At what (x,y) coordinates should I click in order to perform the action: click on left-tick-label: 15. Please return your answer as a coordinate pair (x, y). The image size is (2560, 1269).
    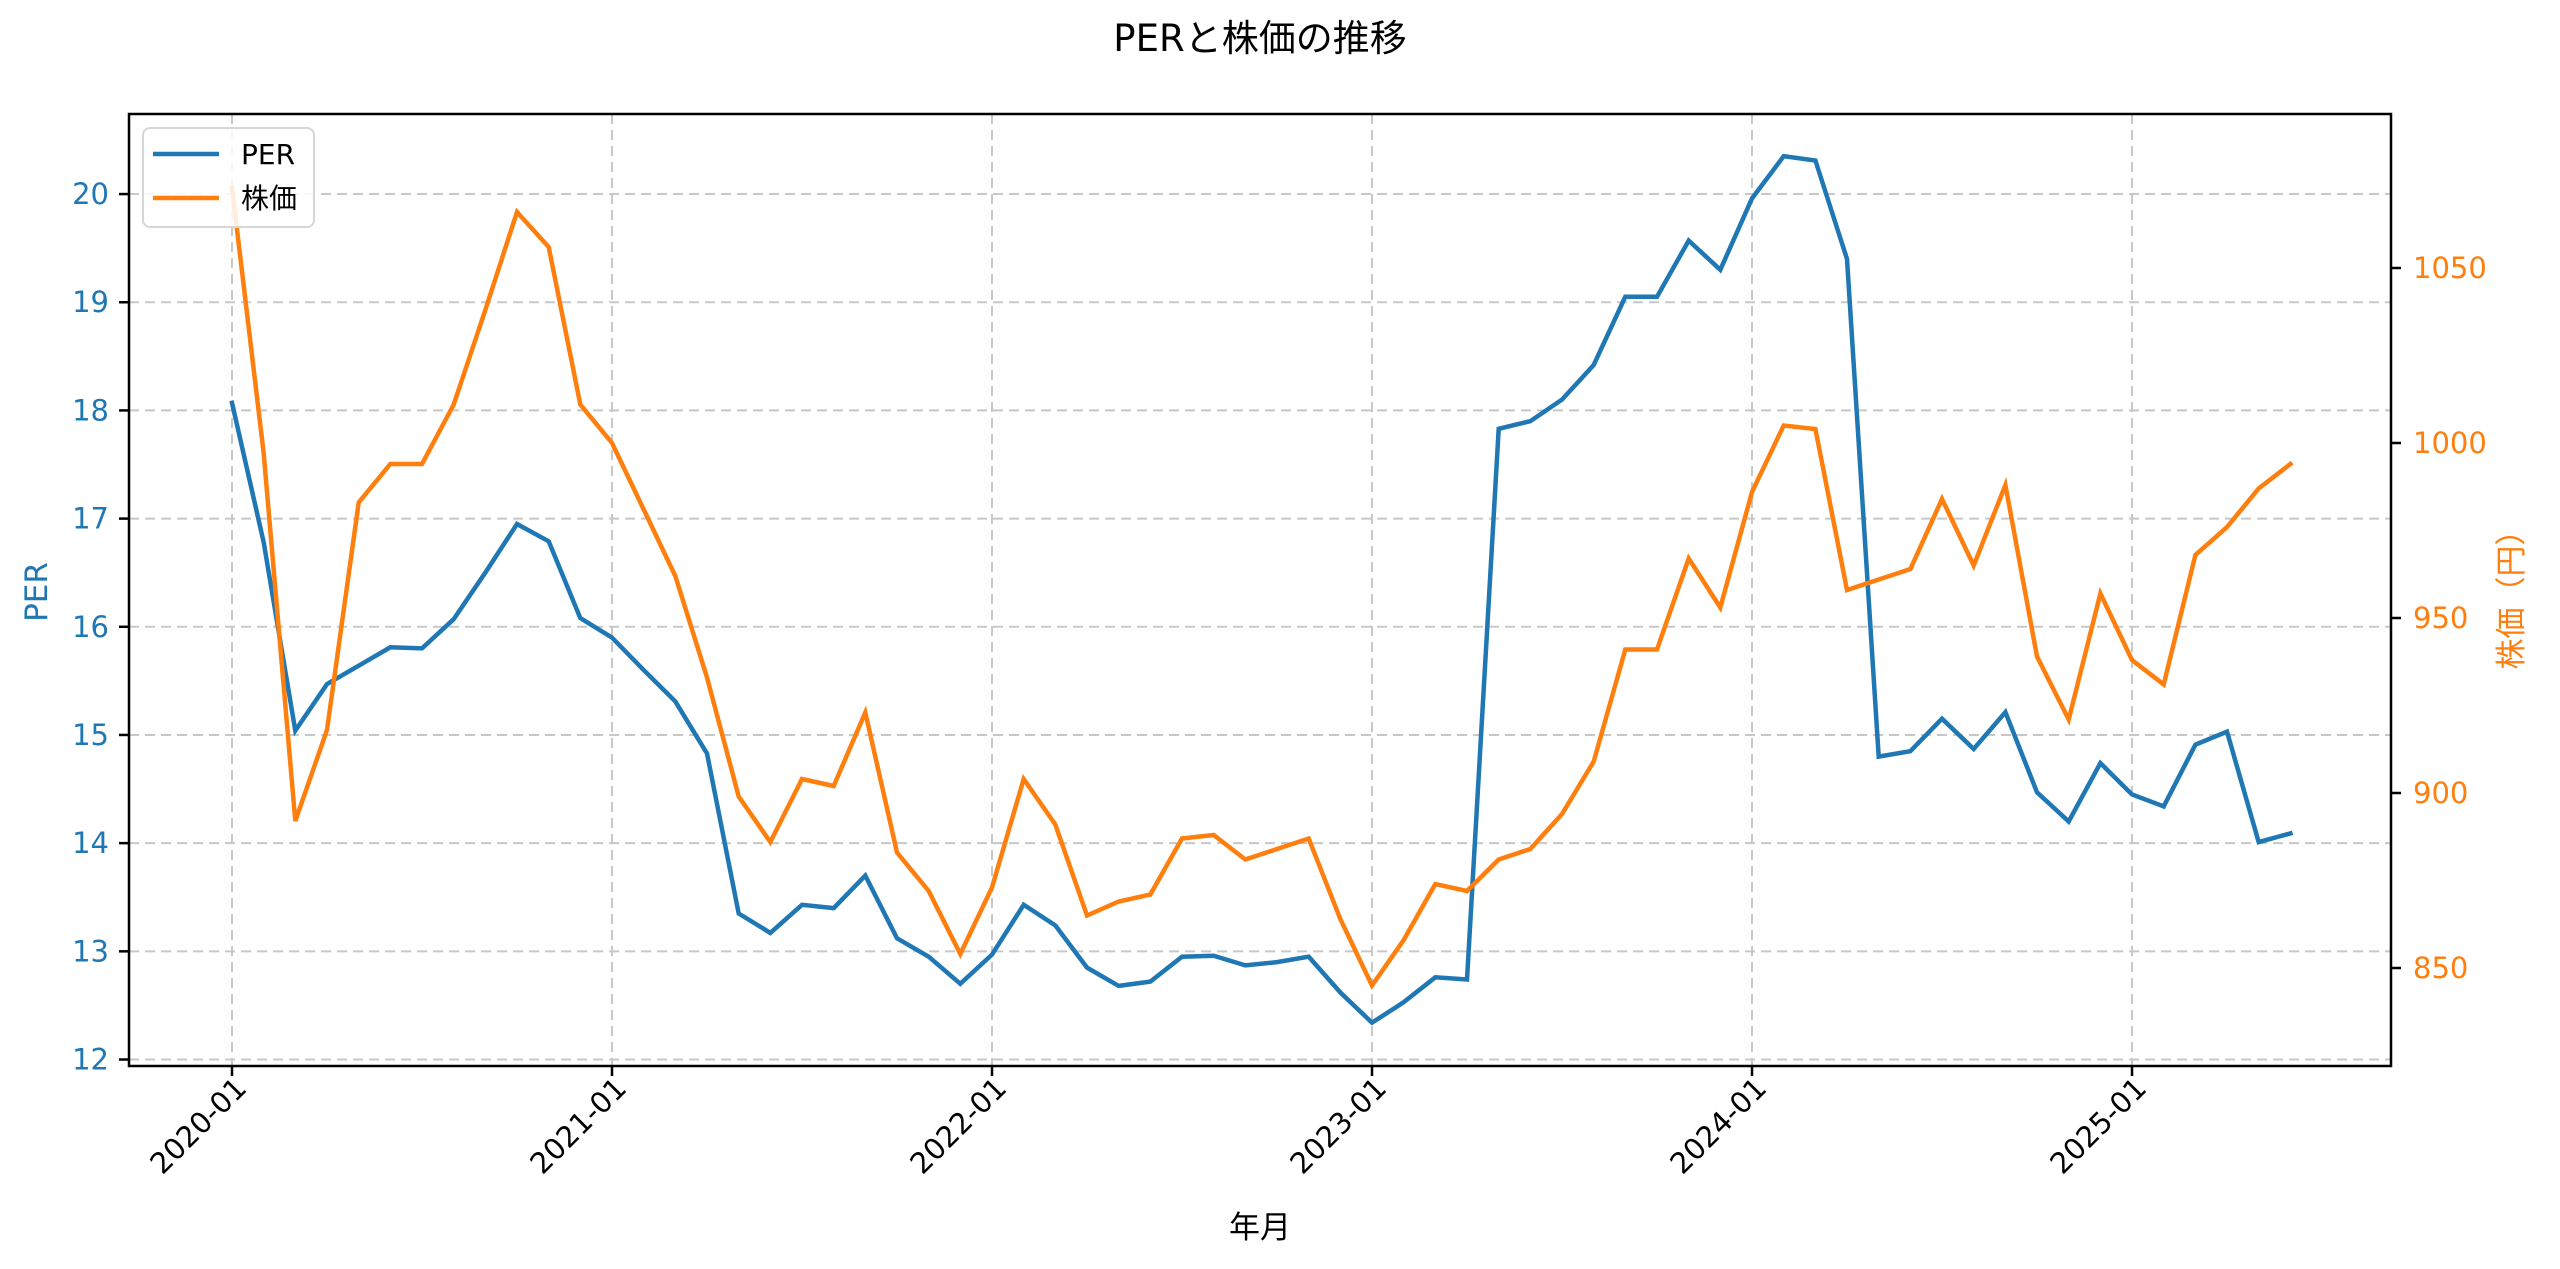
    Looking at the image, I should click on (90, 735).